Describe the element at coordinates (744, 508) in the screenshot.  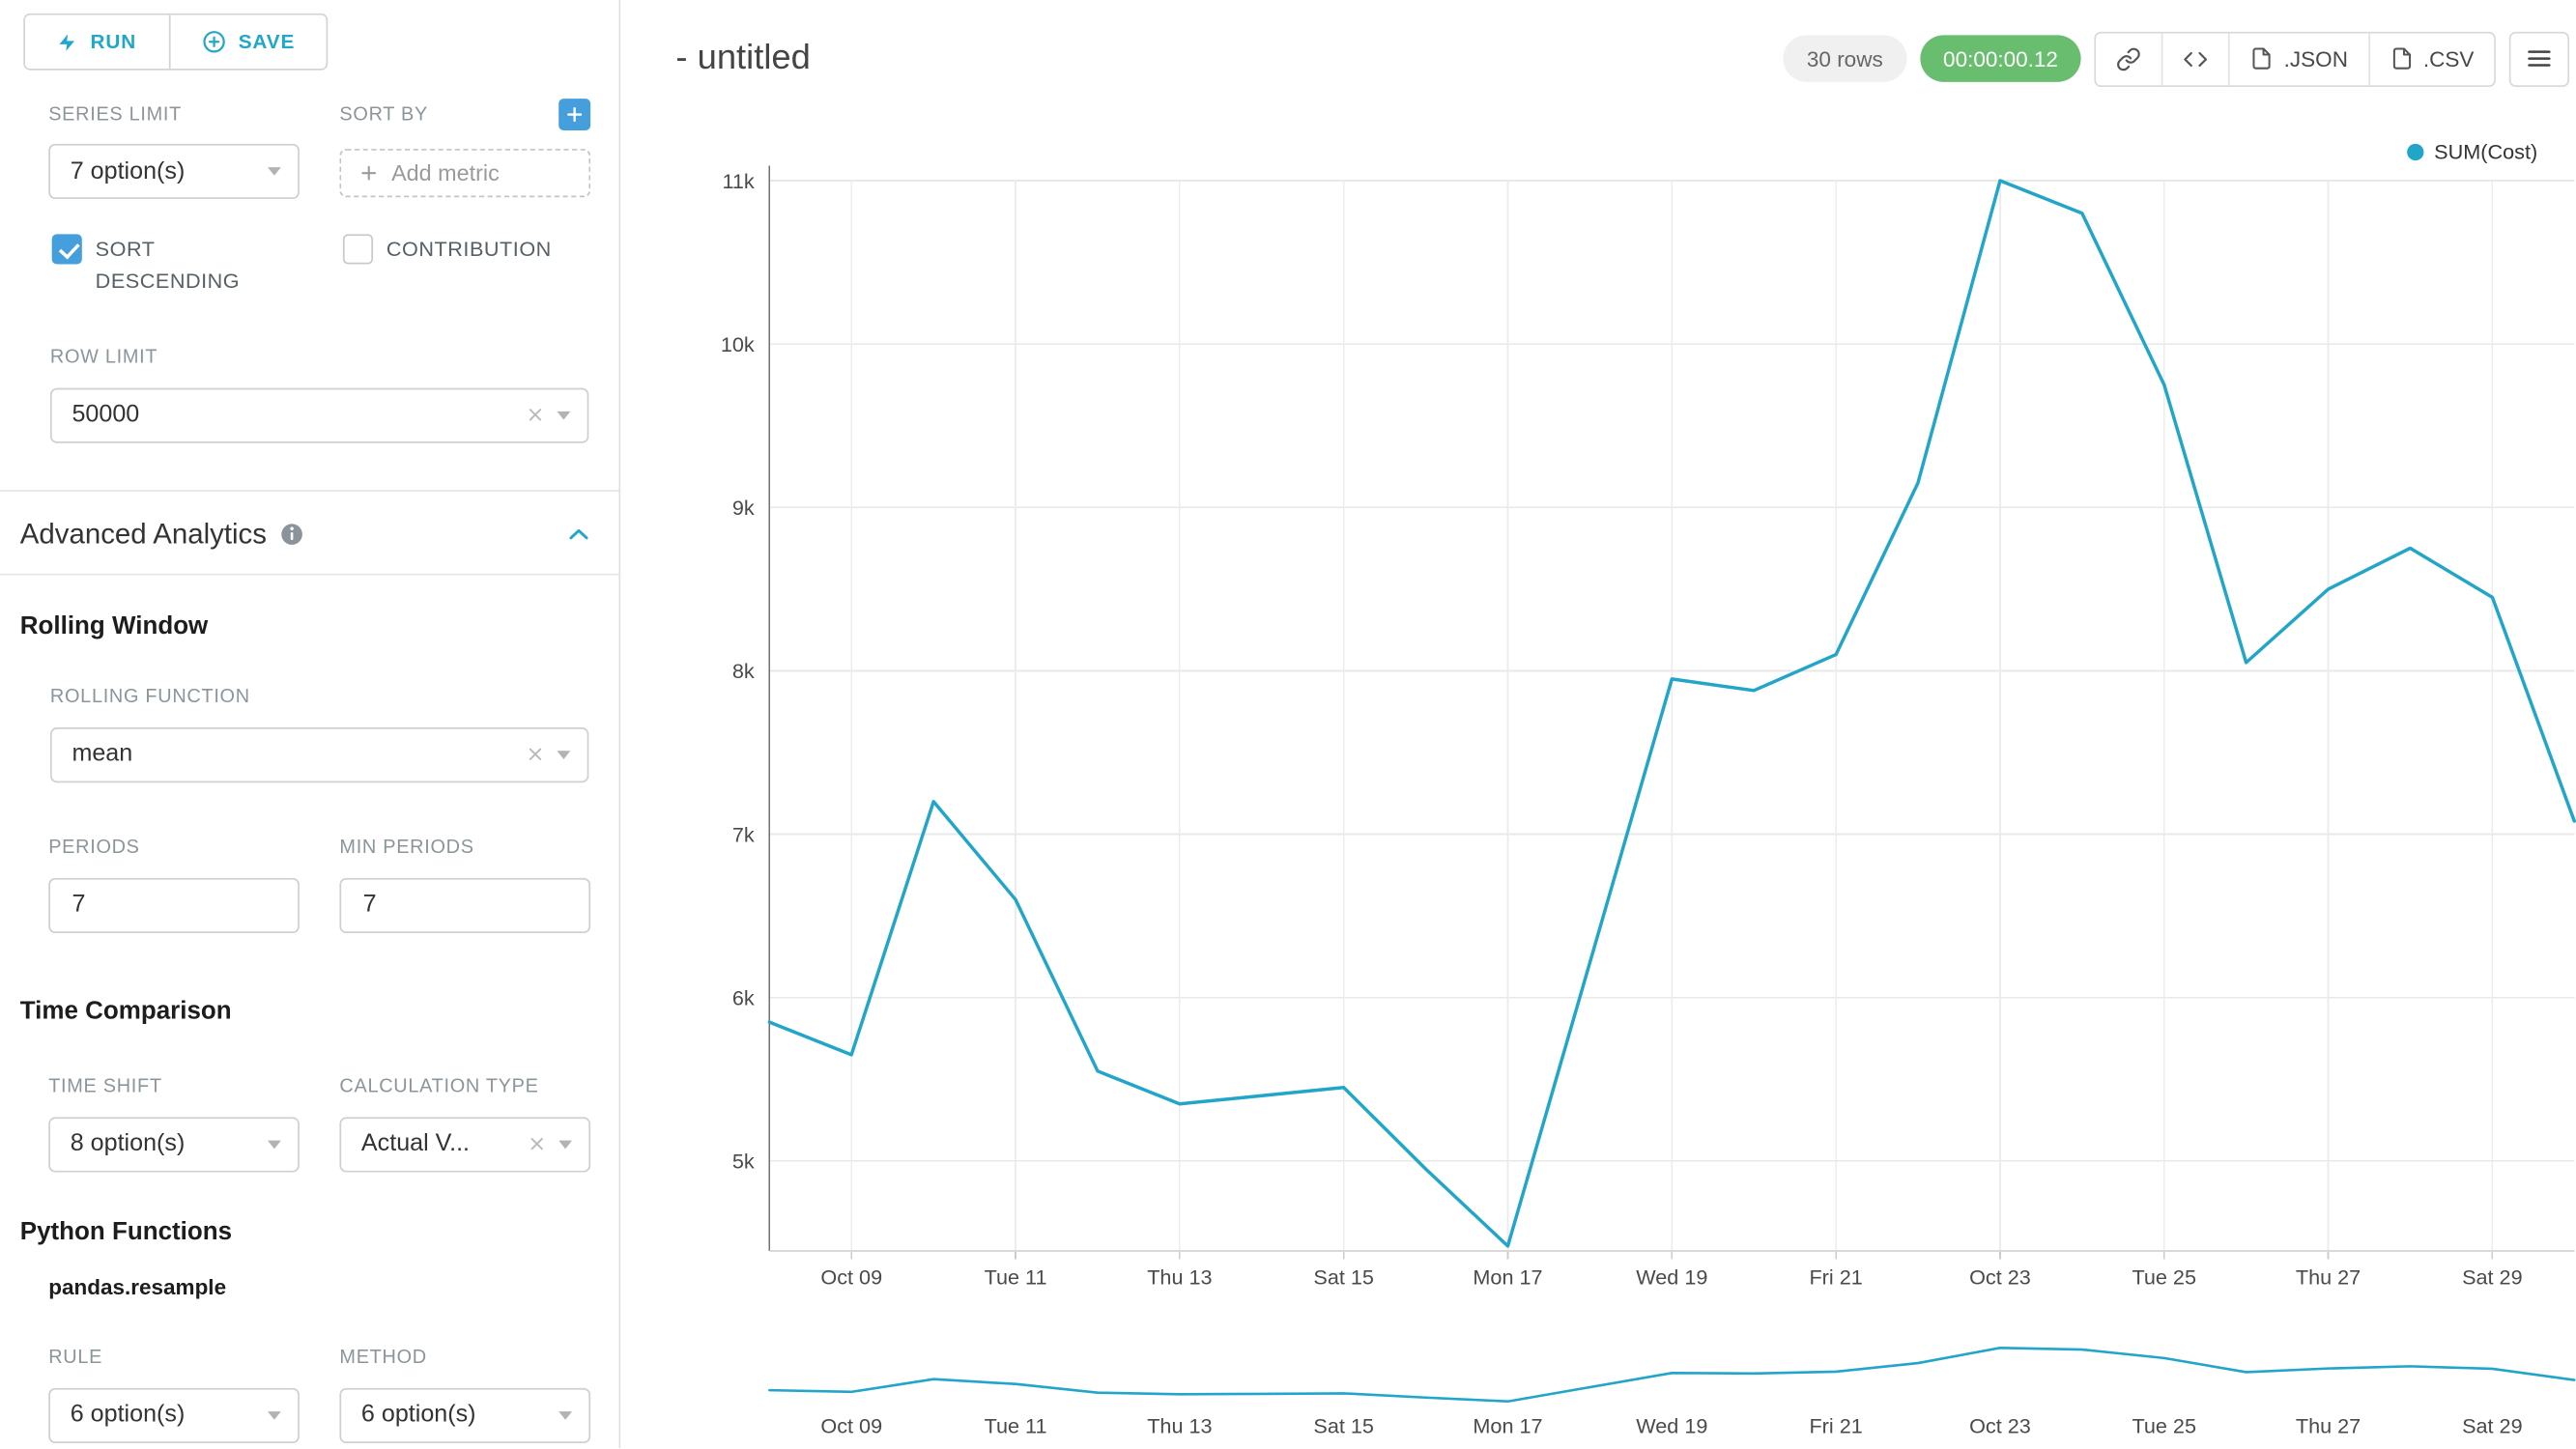
I see `svg-text: 9k` at that location.